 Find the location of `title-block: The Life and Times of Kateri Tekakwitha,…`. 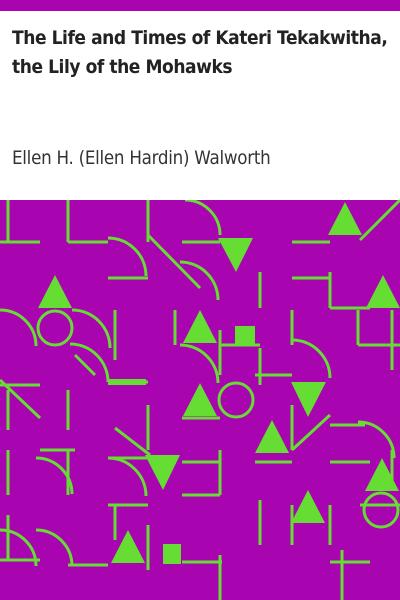

title-block: The Life and Times of Kateri Tekakwitha,… is located at coordinates (202, 53).